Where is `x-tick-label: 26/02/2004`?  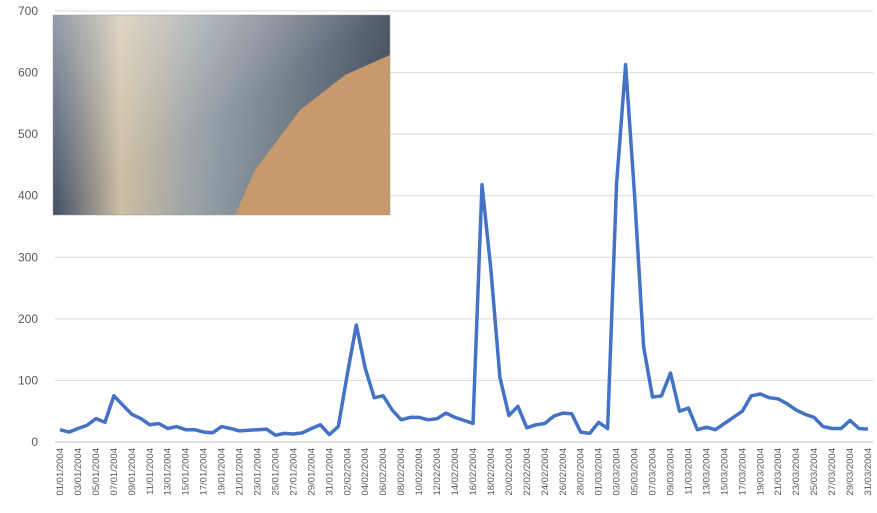
x-tick-label: 26/02/2004 is located at coordinates (563, 472).